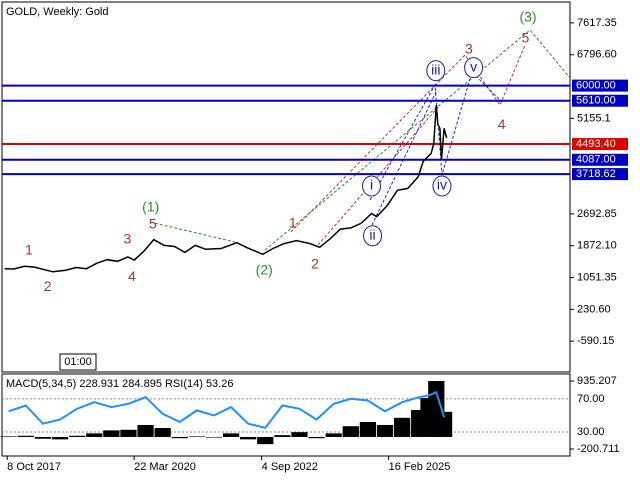 The width and height of the screenshot is (640, 480). What do you see at coordinates (596, 86) in the screenshot?
I see `level-label: 6000.00` at bounding box center [596, 86].